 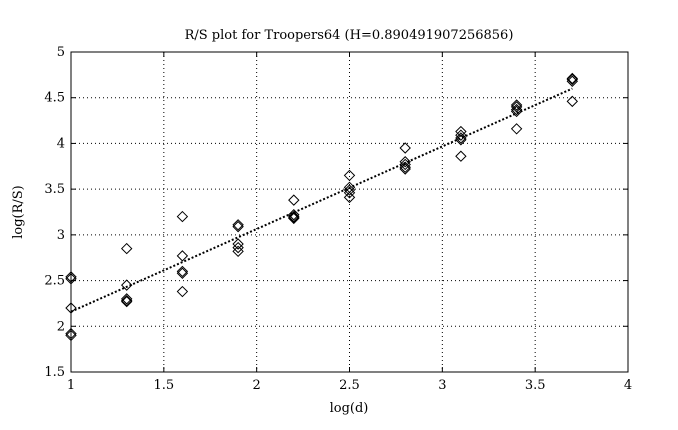 What do you see at coordinates (535, 385) in the screenshot?
I see `x-tick-label: 3.5` at bounding box center [535, 385].